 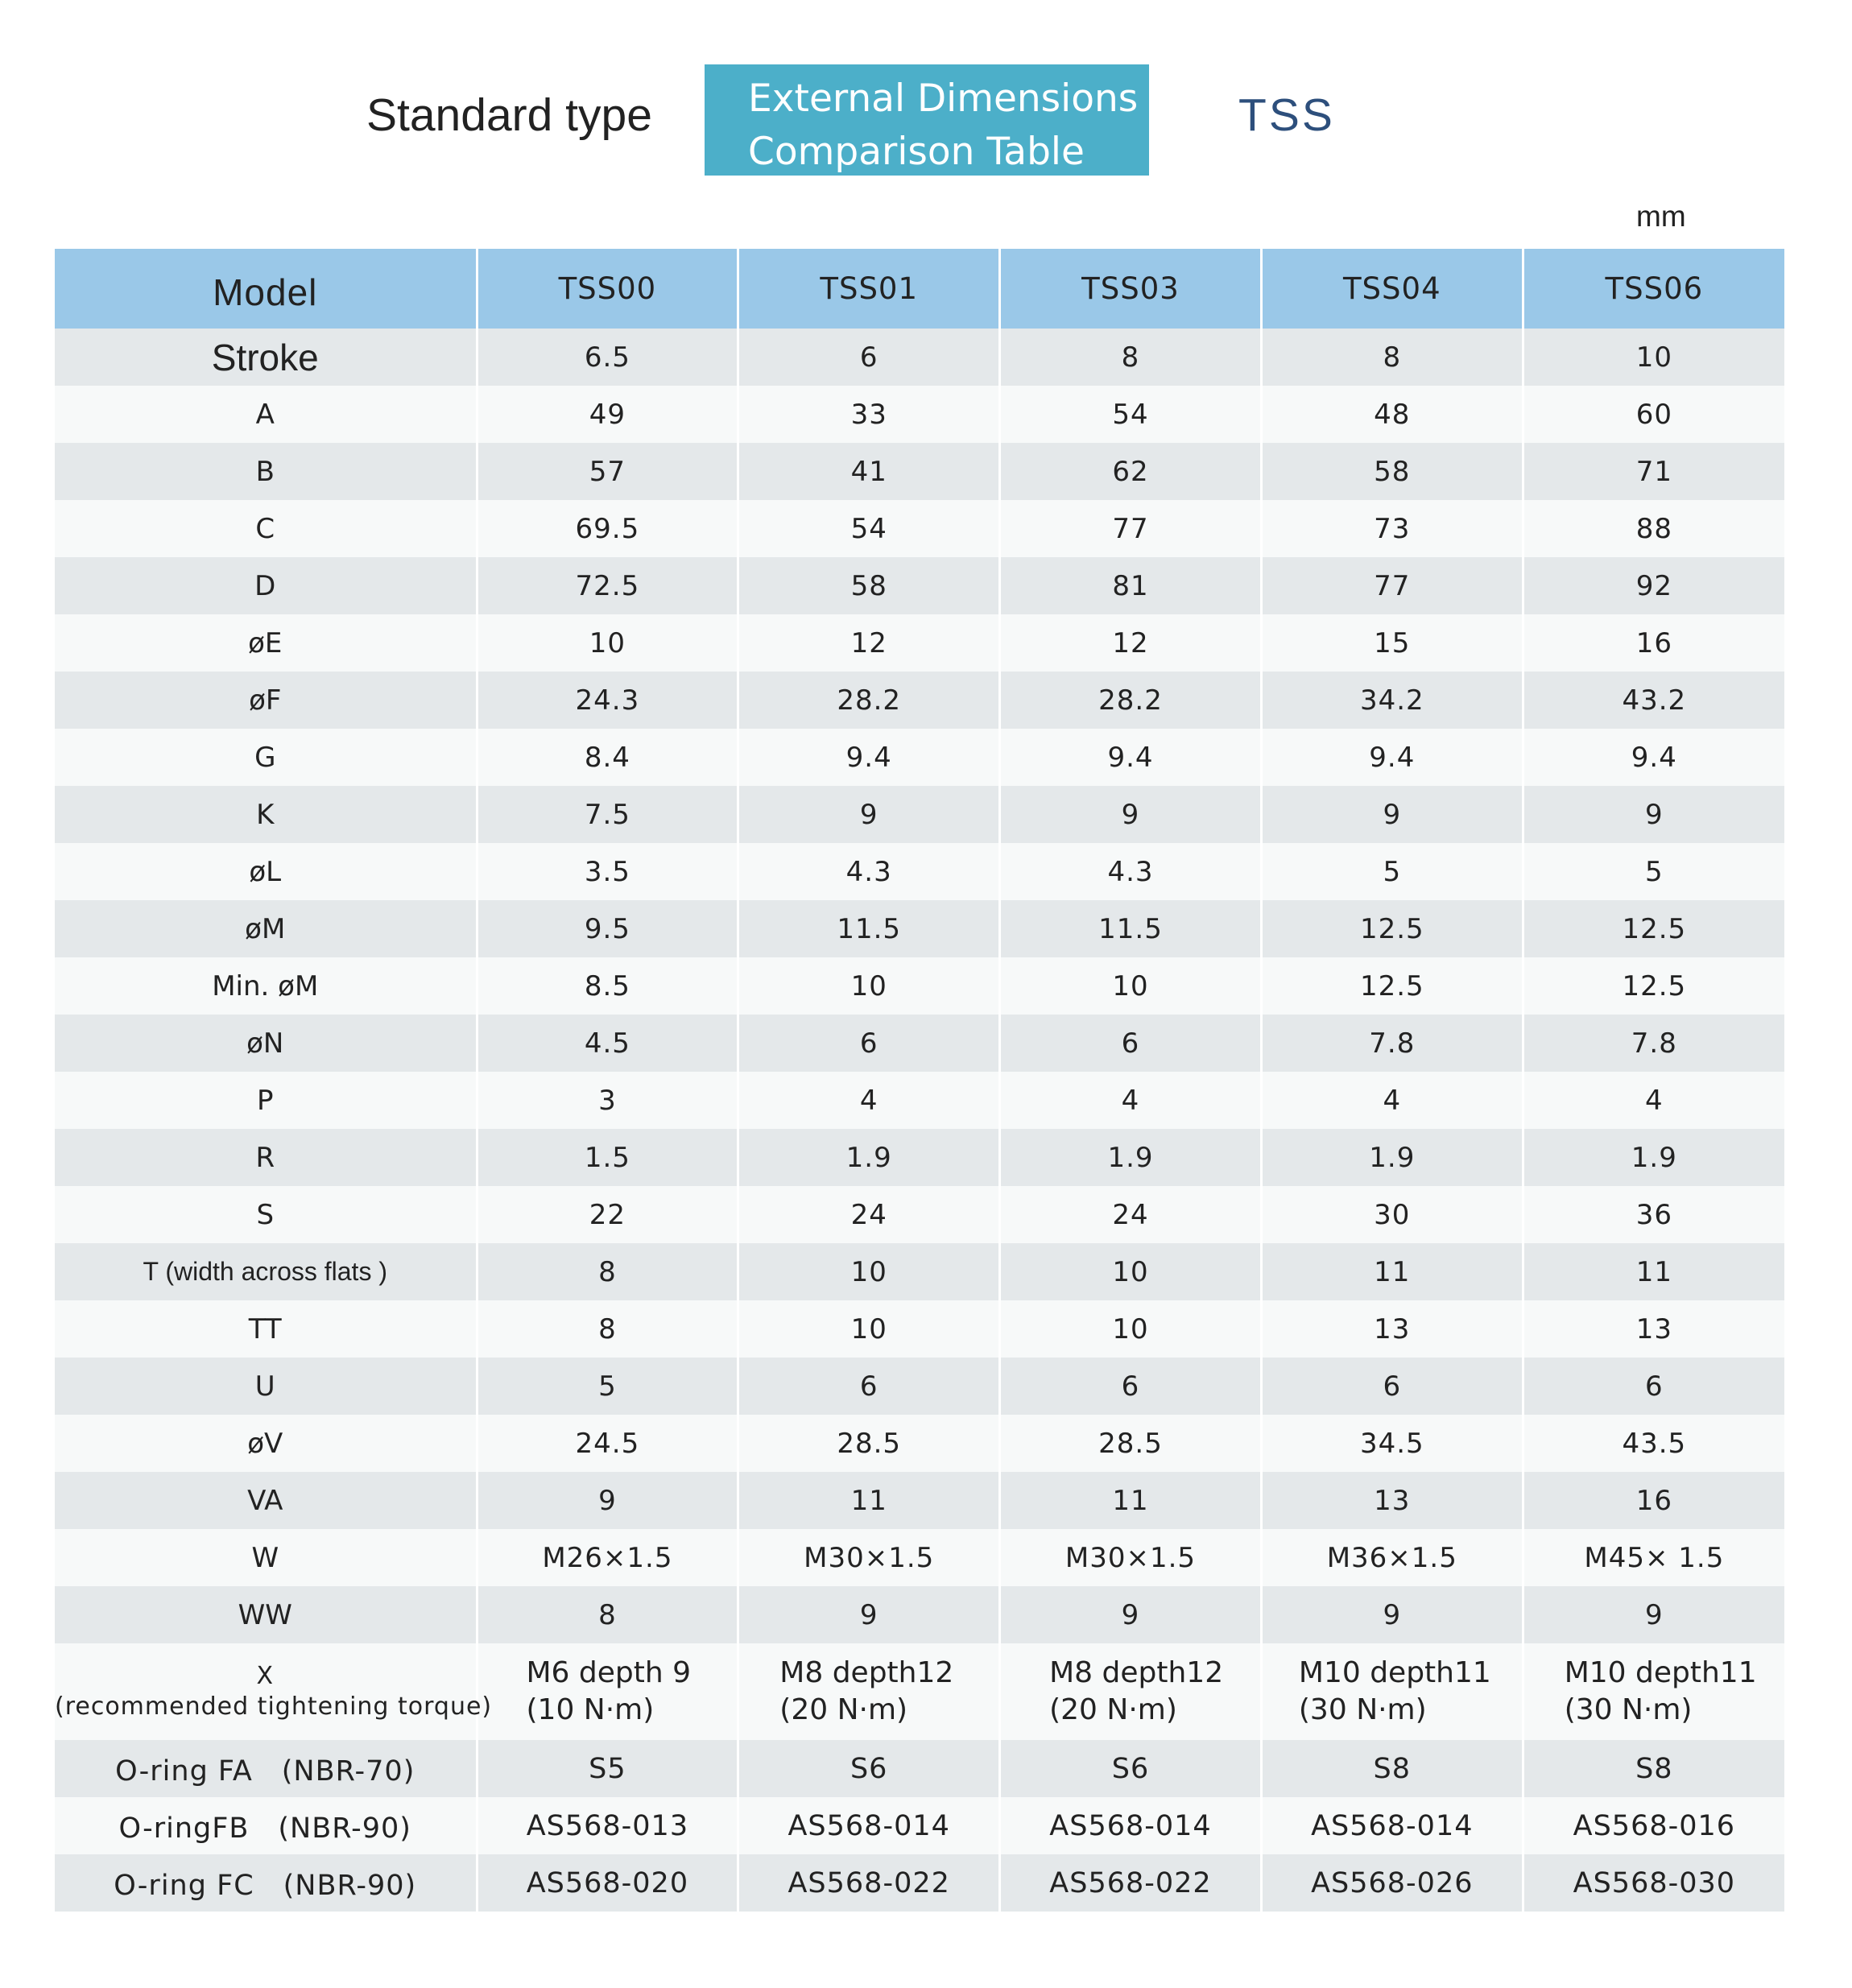 What do you see at coordinates (919, 871) in the screenshot?
I see `table-row: øL 3.5 4.3 4.3 5 5` at bounding box center [919, 871].